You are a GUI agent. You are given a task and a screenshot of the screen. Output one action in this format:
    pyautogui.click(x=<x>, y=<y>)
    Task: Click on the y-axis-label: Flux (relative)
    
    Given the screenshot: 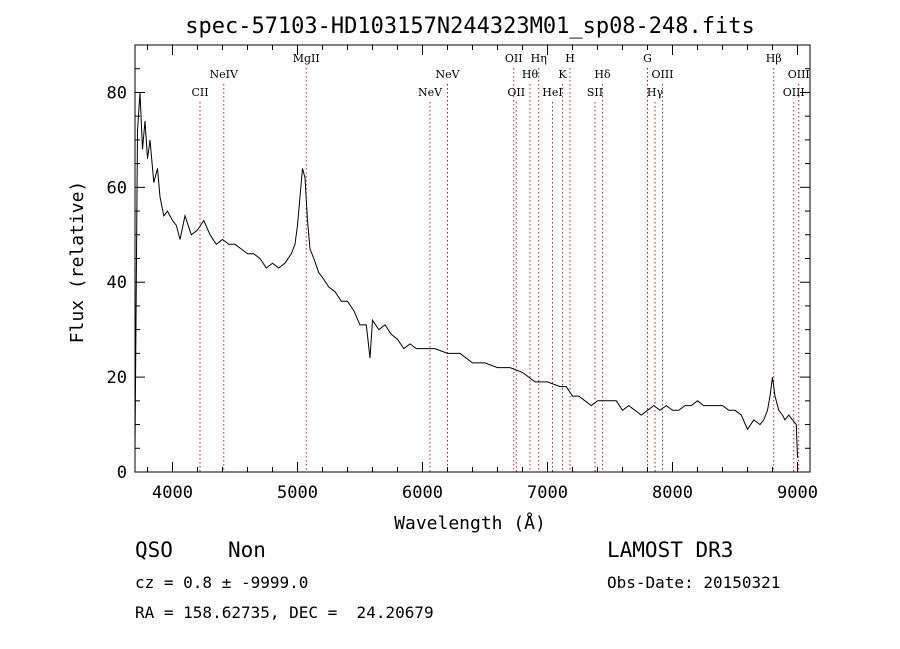 What is the action you would take?
    pyautogui.click(x=77, y=262)
    